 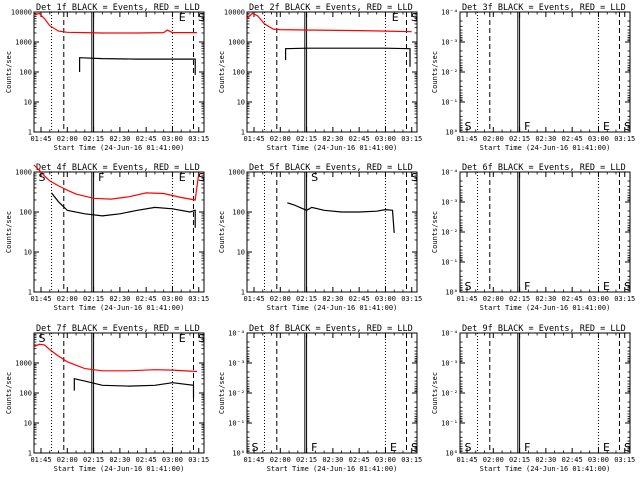 What do you see at coordinates (545, 139) in the screenshot?
I see `x-tick-label: 02:30` at bounding box center [545, 139].